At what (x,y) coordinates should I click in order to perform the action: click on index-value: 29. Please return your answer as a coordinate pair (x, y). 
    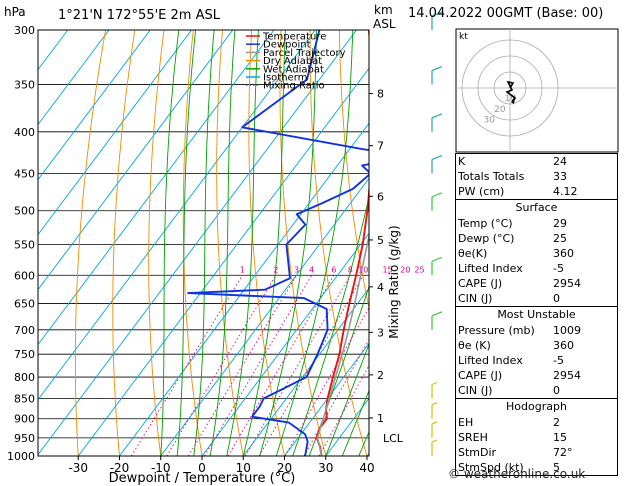
    Looking at the image, I should click on (560, 223).